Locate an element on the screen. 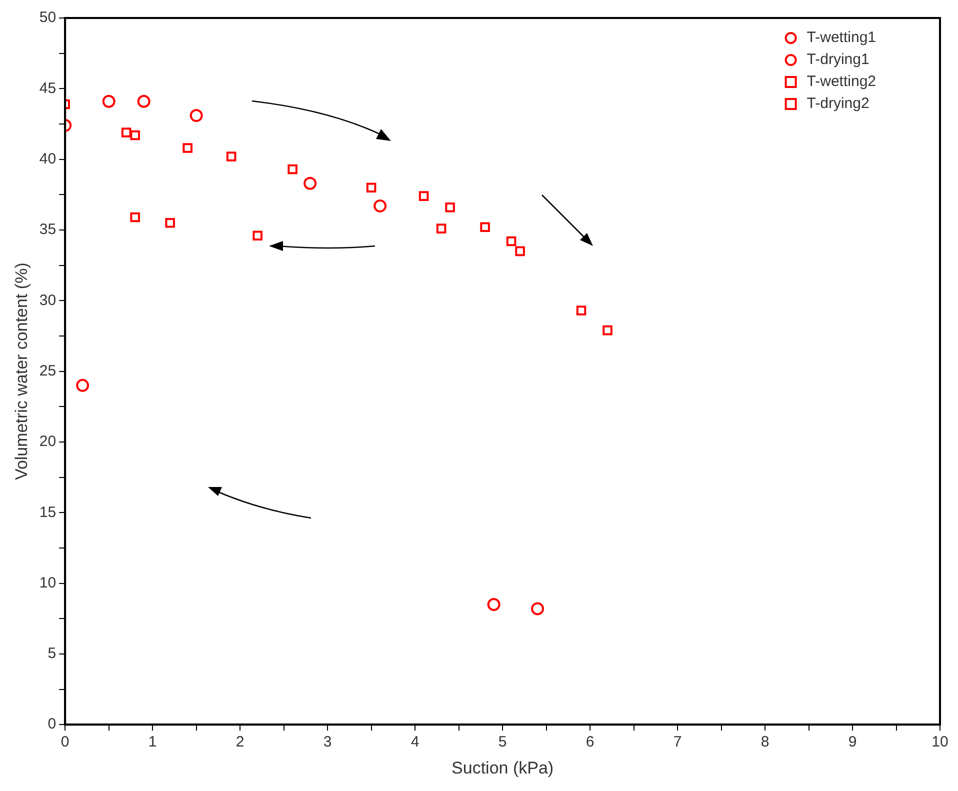 The height and width of the screenshot is (791, 958). x-tick-label: 0 is located at coordinates (65, 742).